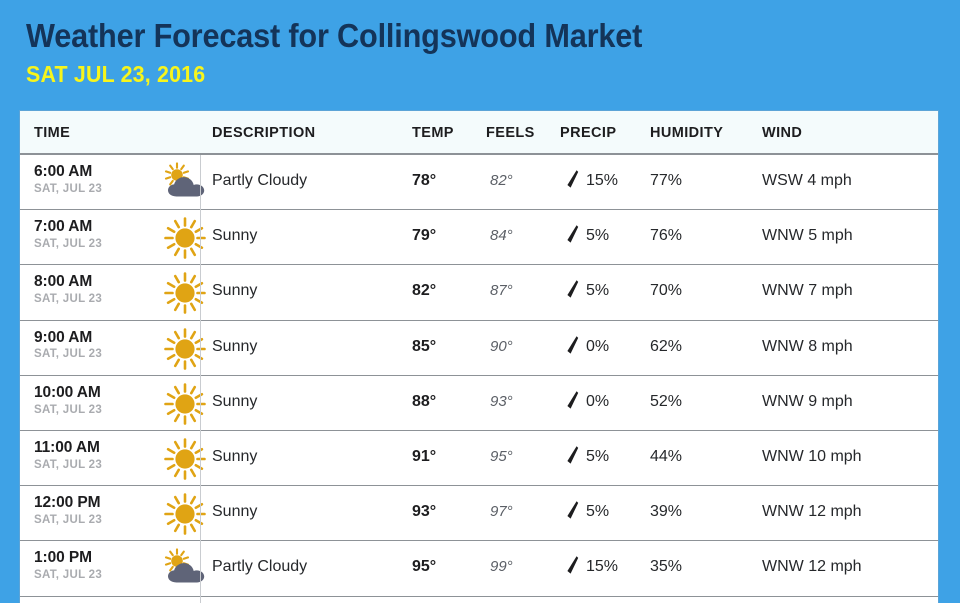  What do you see at coordinates (588, 133) in the screenshot?
I see `column-header-precip: PRECIP` at bounding box center [588, 133].